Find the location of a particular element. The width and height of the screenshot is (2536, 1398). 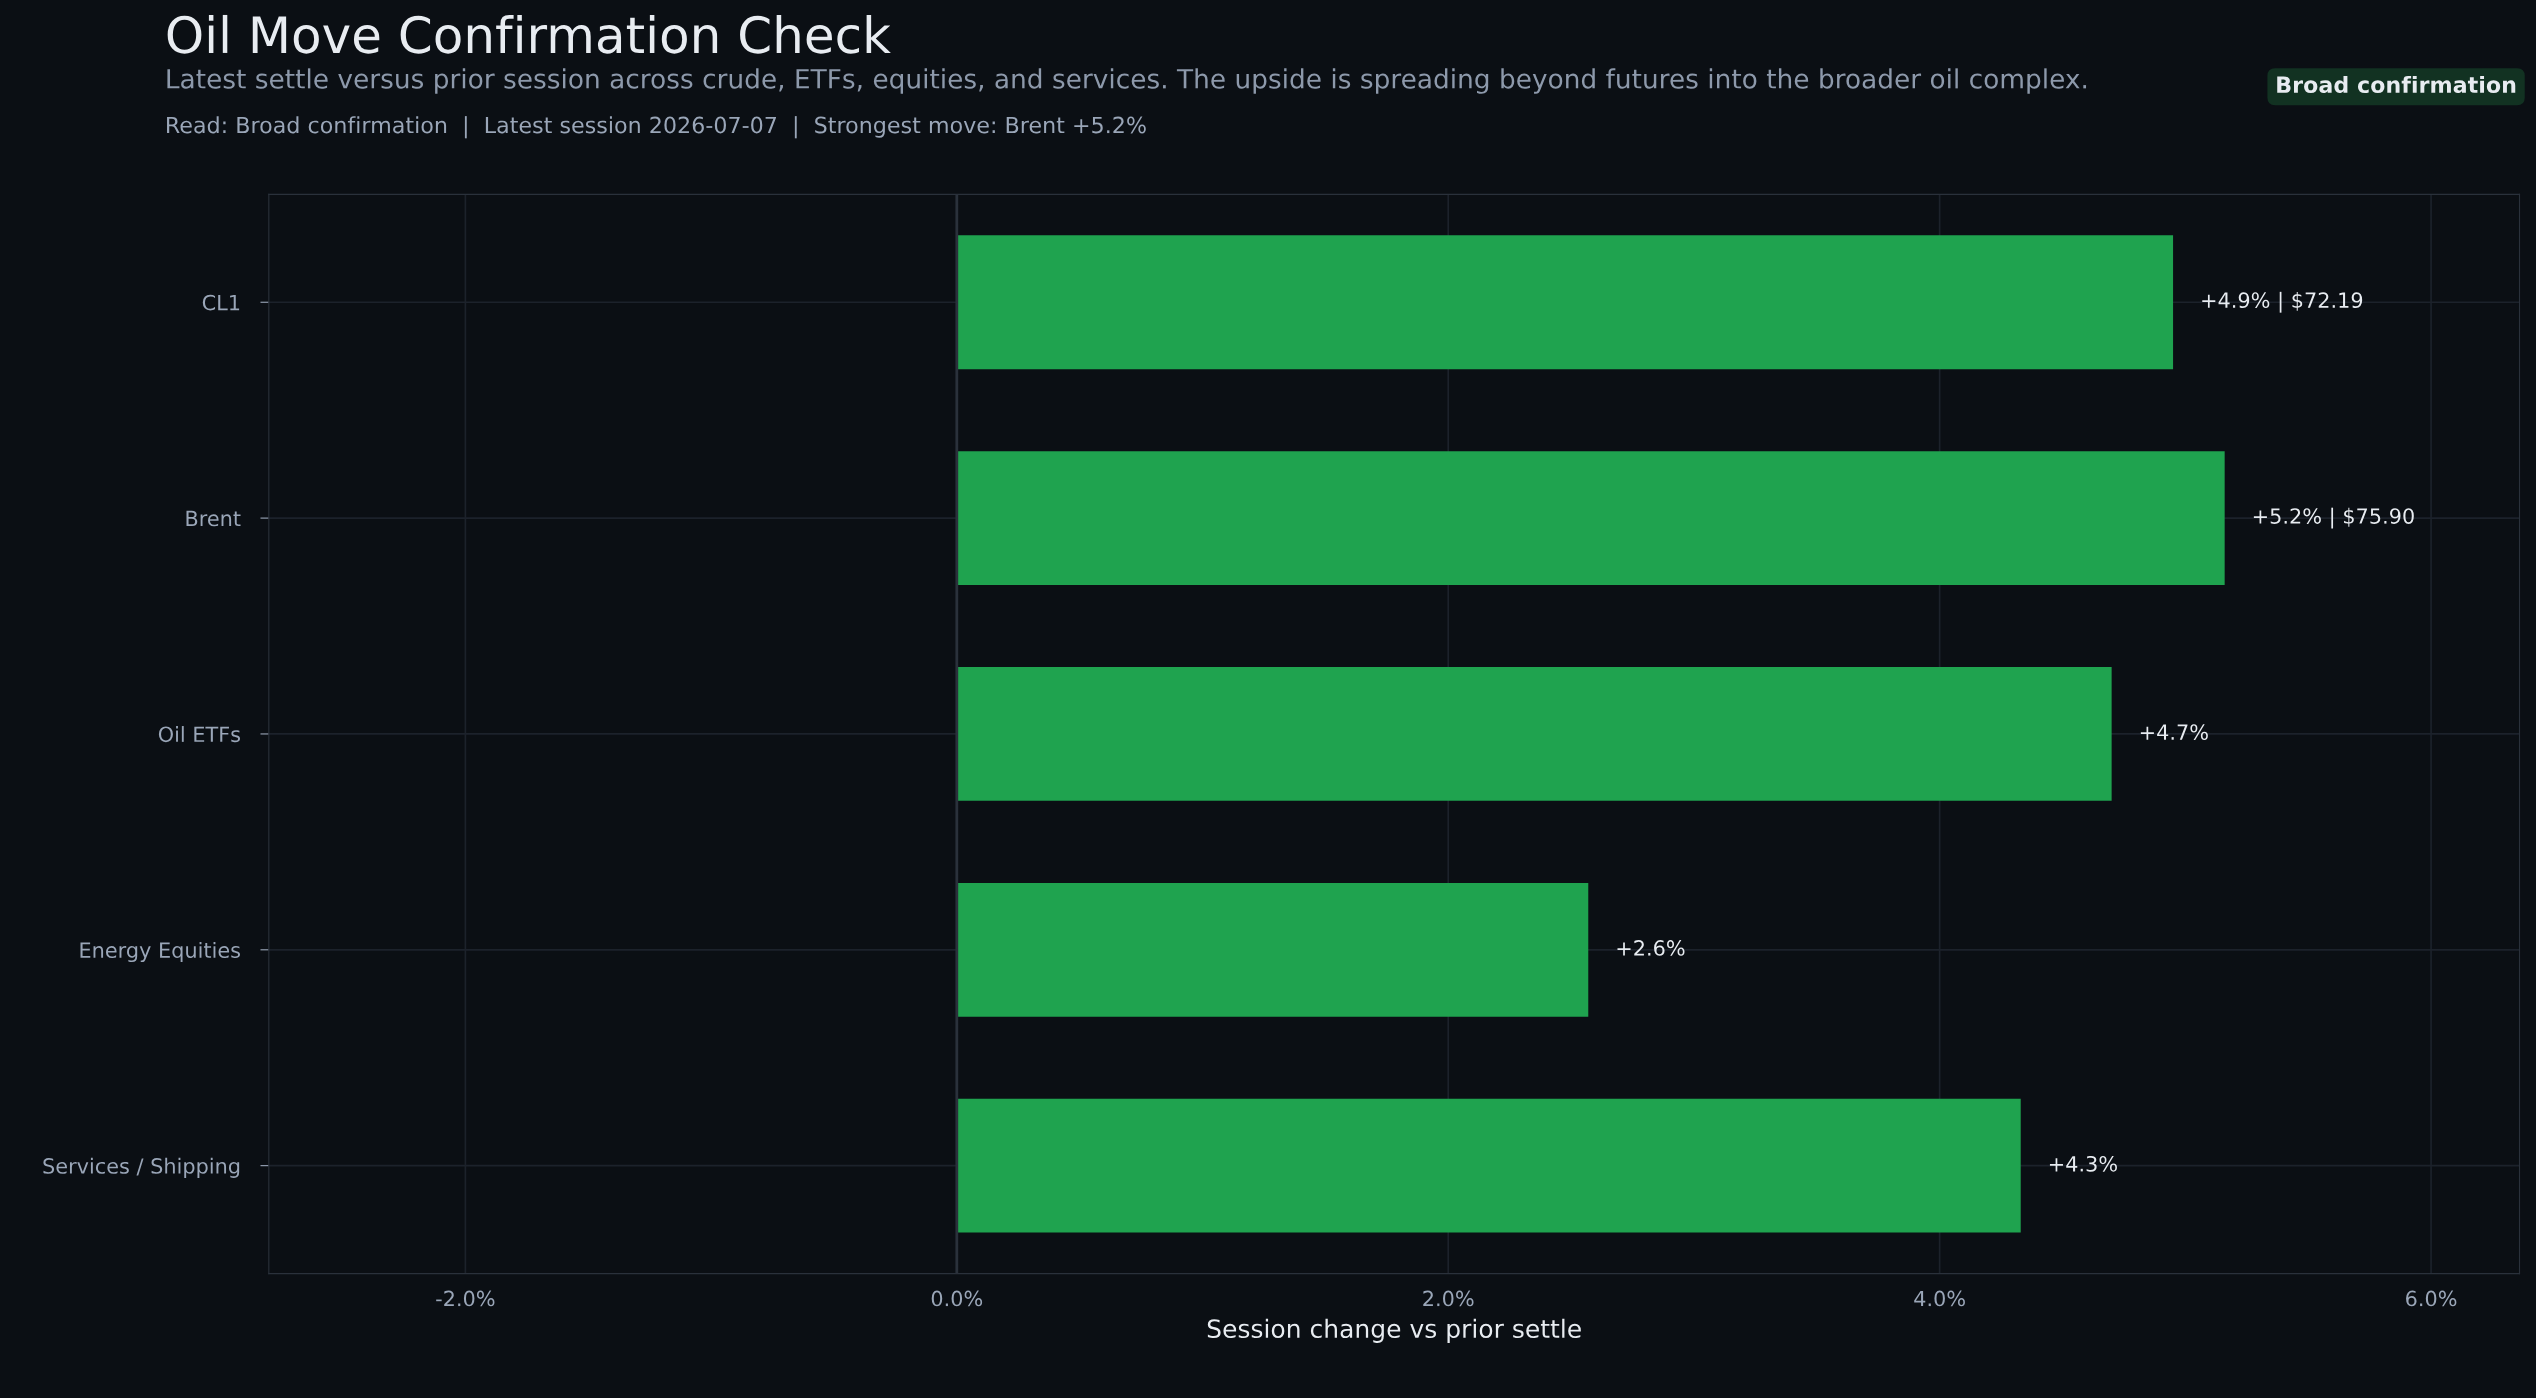

data-label: +2.6% is located at coordinates (1651, 948).